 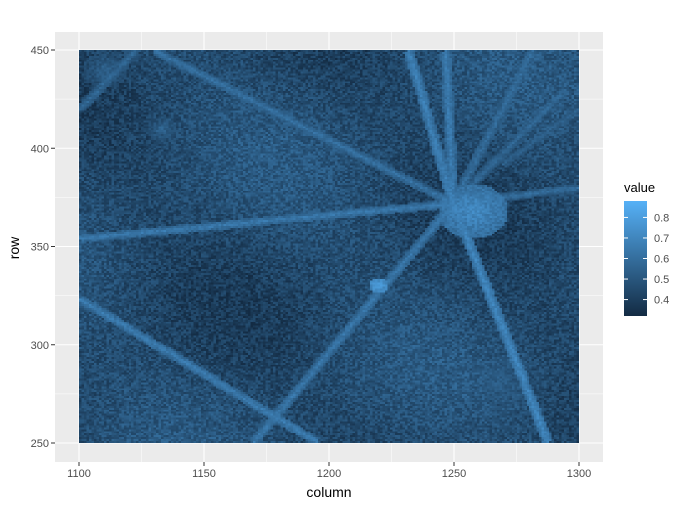 I want to click on legend-tick-label: 0.5, so click(x=661, y=280).